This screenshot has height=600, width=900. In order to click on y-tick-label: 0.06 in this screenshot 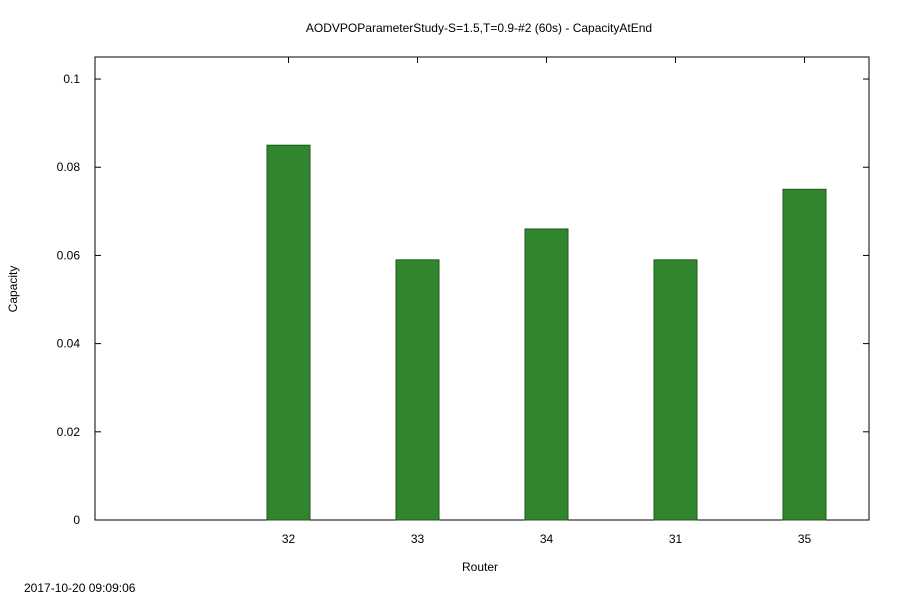, I will do `click(69, 255)`.